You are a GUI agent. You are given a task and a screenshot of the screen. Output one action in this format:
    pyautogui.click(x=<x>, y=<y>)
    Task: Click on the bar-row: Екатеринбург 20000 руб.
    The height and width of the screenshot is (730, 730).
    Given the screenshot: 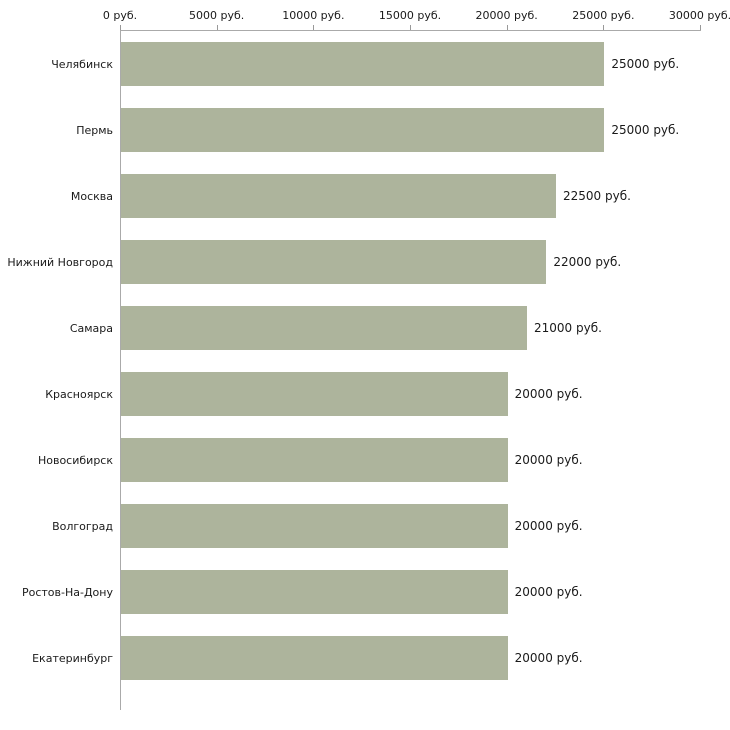 What is the action you would take?
    pyautogui.click(x=365, y=658)
    